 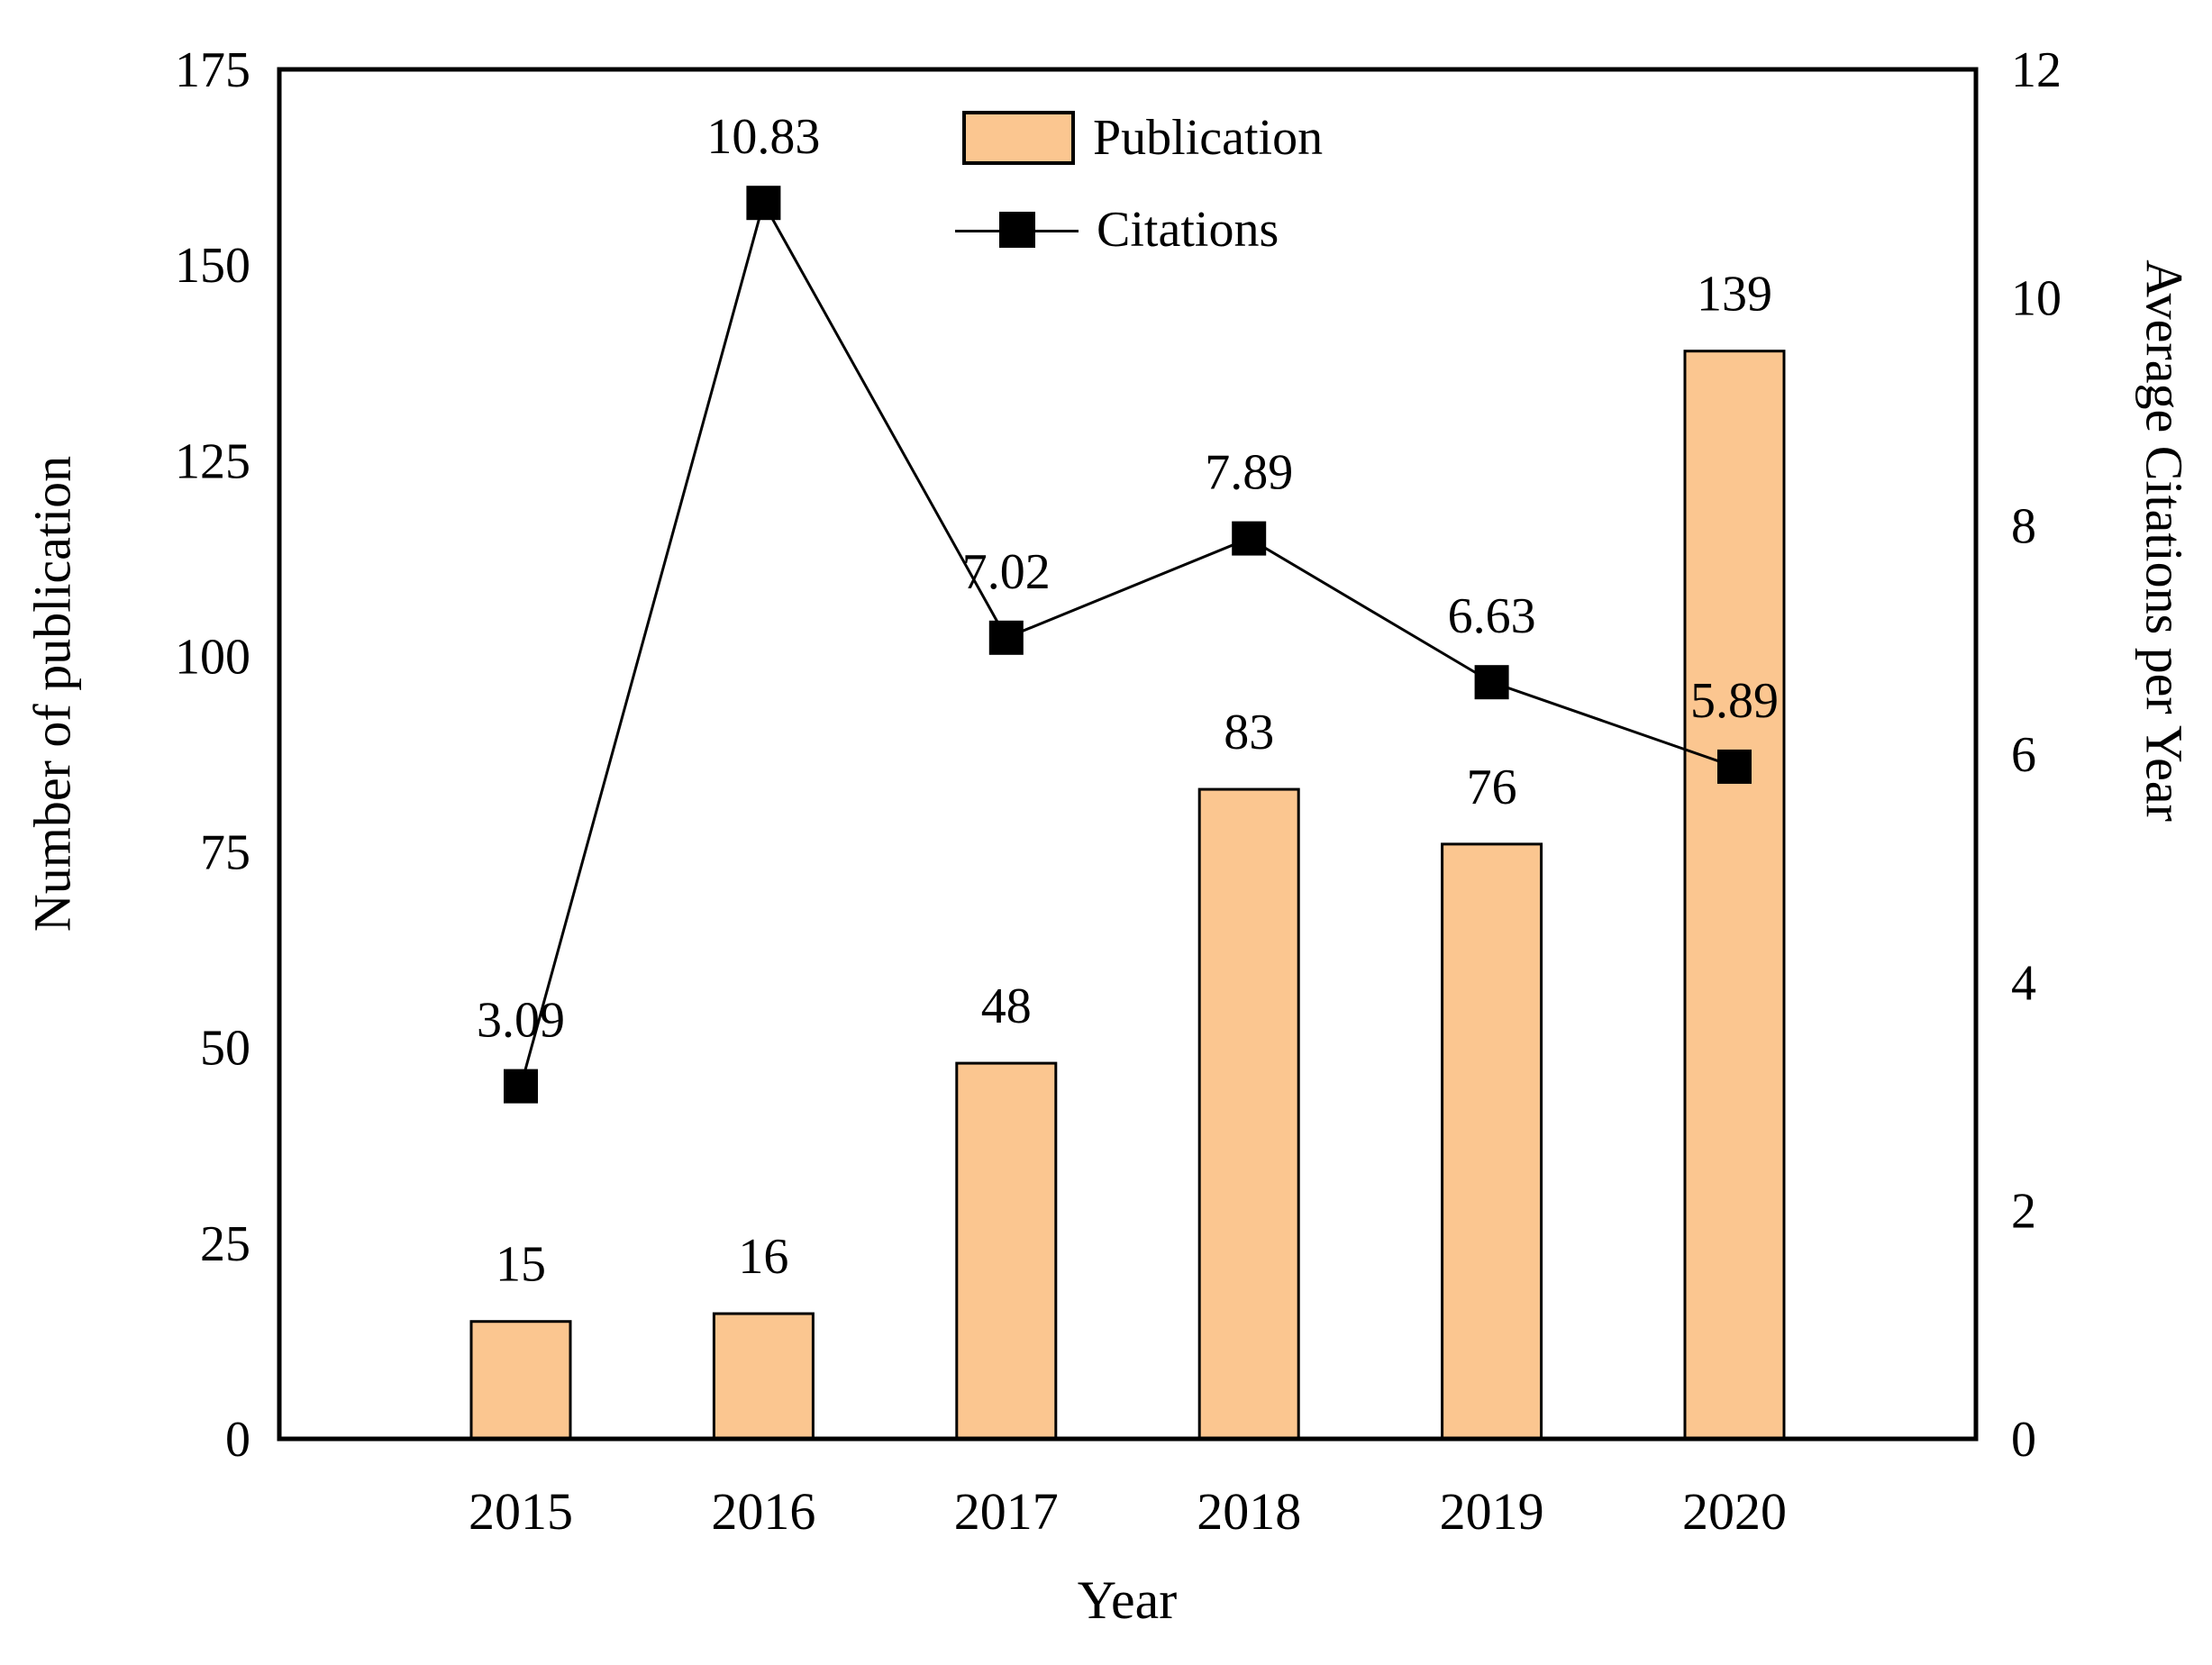 What do you see at coordinates (1249, 538) in the screenshot?
I see `citations-marker-2018` at bounding box center [1249, 538].